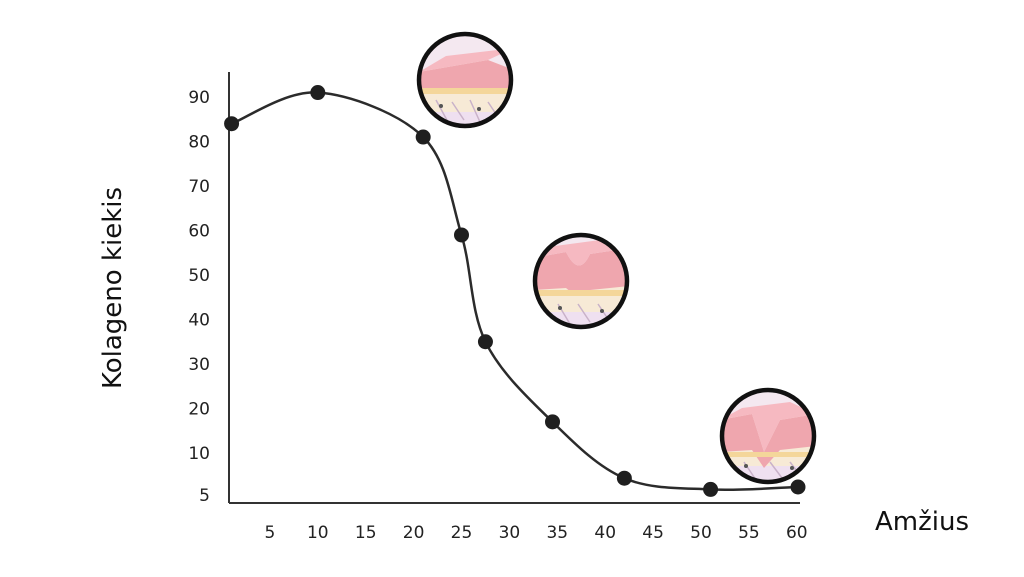 The width and height of the screenshot is (1024, 577). What do you see at coordinates (465, 80) in the screenshot?
I see `skin-healthy-icon` at bounding box center [465, 80].